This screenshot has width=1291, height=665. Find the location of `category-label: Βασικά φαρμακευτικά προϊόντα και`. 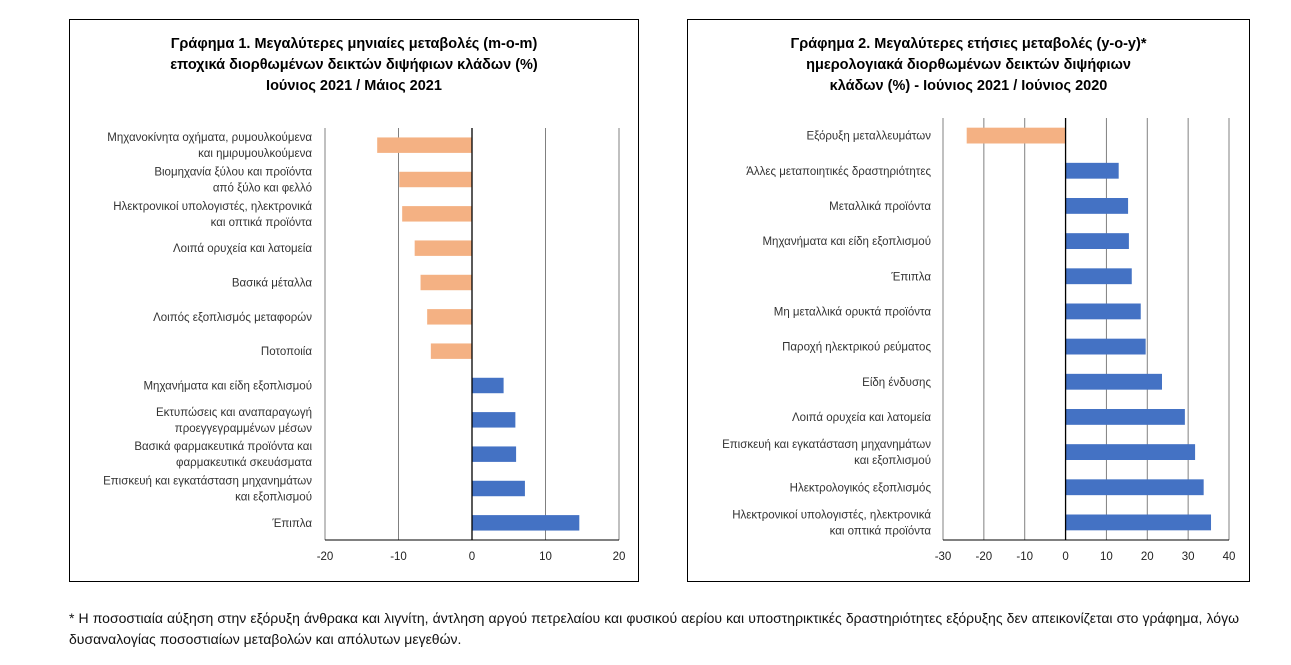

category-label: Βασικά φαρμακευτικά προϊόντα και is located at coordinates (223, 447).